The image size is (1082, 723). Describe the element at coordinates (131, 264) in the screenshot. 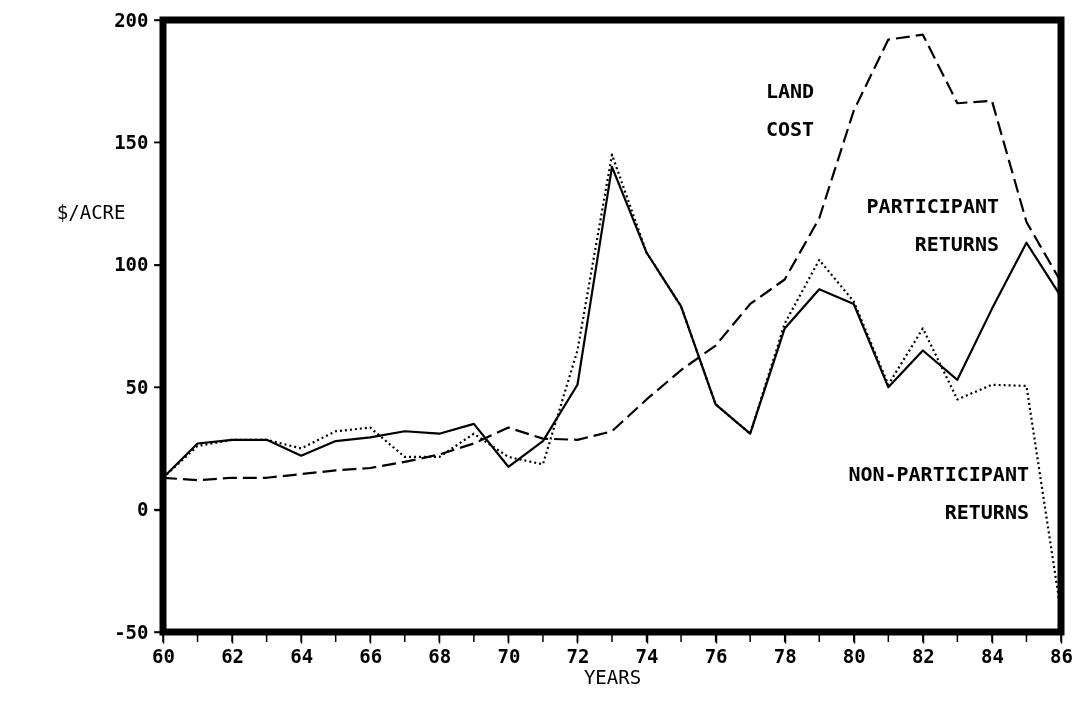

I see `y-tick-label: 100` at that location.